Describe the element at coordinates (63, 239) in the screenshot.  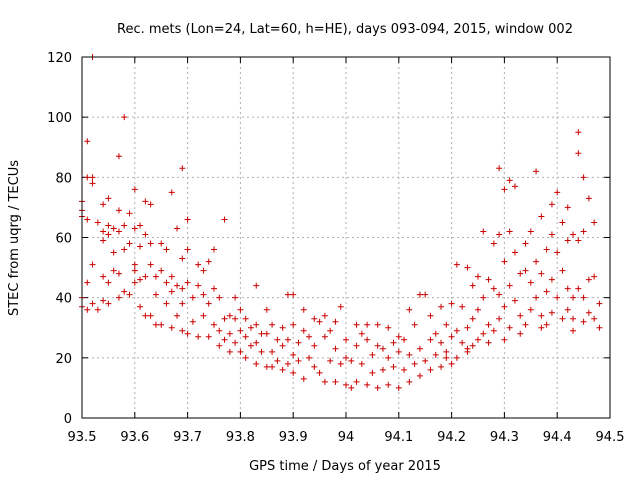
I see `y-tick-label: 60` at that location.